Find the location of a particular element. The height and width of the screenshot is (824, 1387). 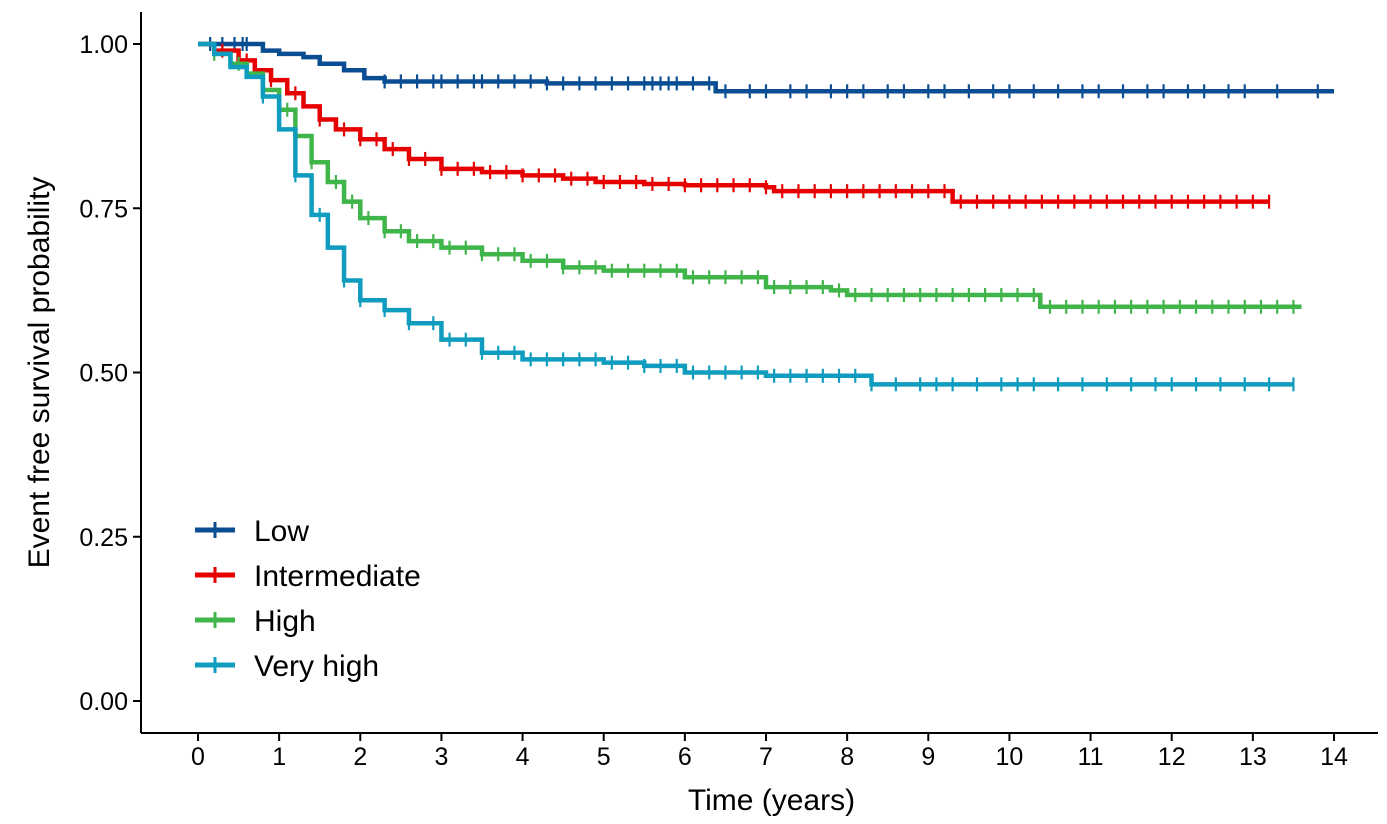

survival-curve is located at coordinates (766, 67).